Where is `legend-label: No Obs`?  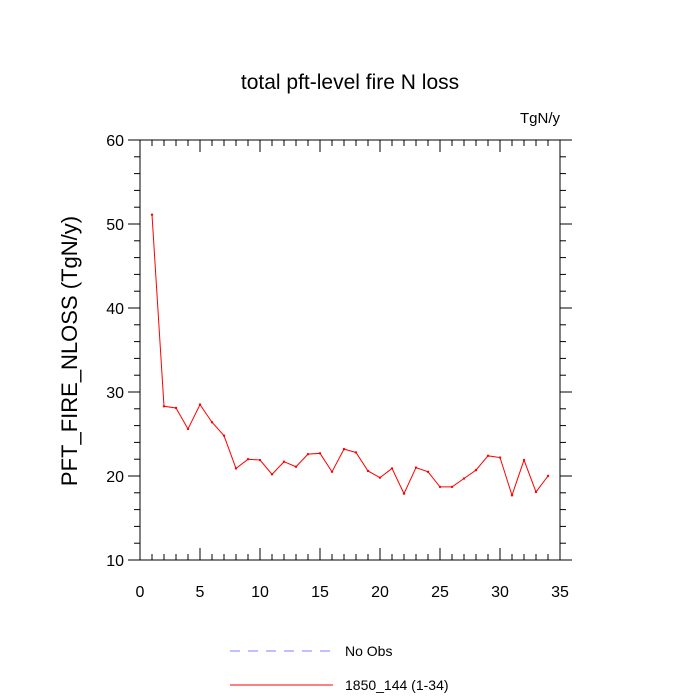 legend-label: No Obs is located at coordinates (368, 651).